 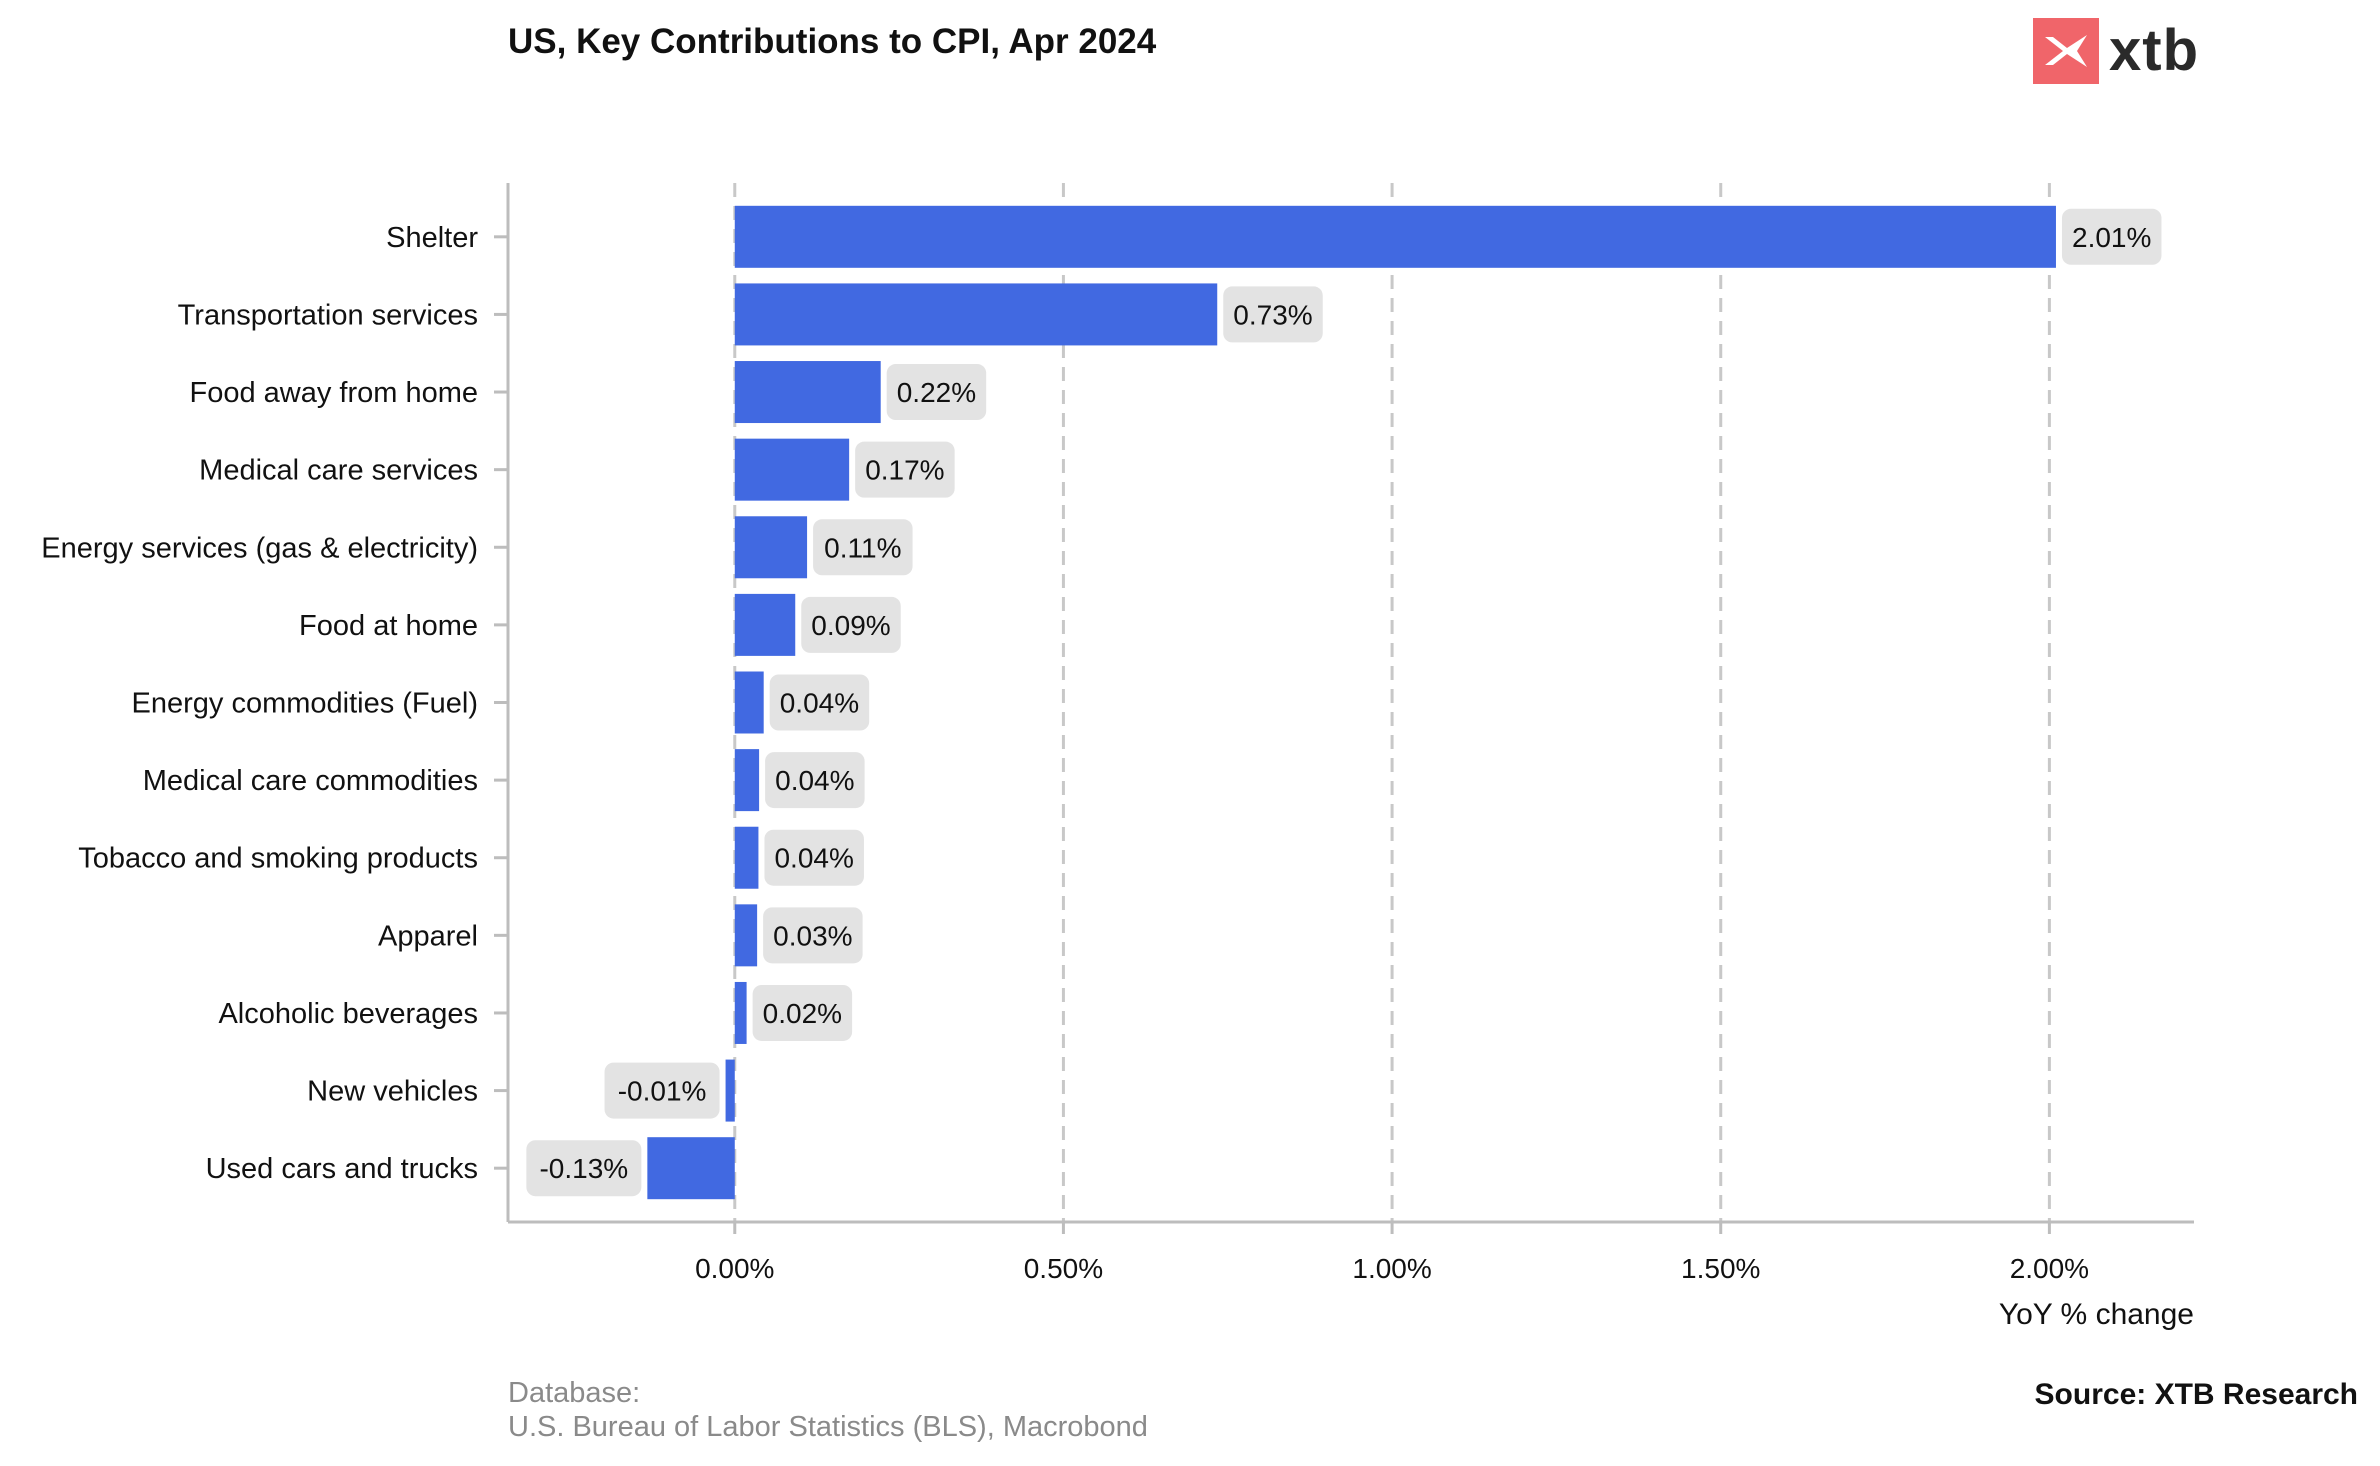 What do you see at coordinates (1391, 1268) in the screenshot?
I see `x-tick-label: 1.00%` at bounding box center [1391, 1268].